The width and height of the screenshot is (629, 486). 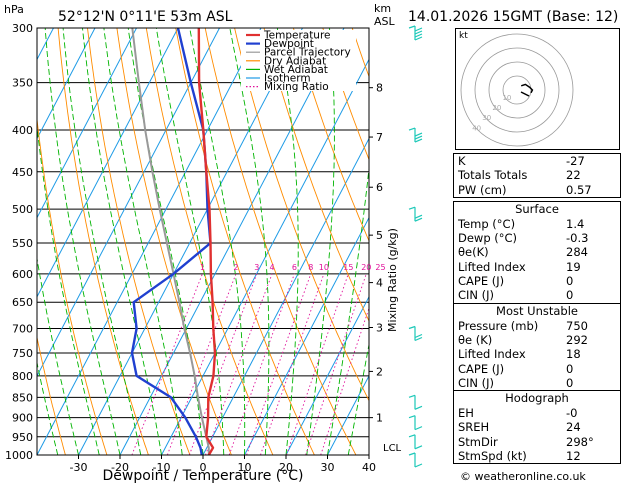 What do you see at coordinates (207, 241) in the screenshot?
I see `temperature-line` at bounding box center [207, 241].